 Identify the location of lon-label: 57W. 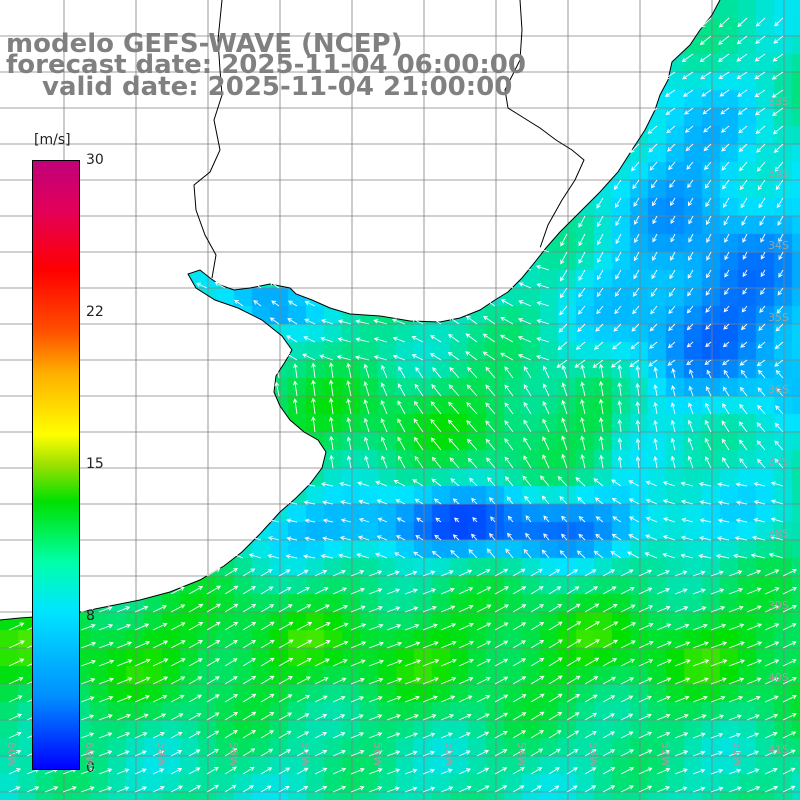
(305, 754).